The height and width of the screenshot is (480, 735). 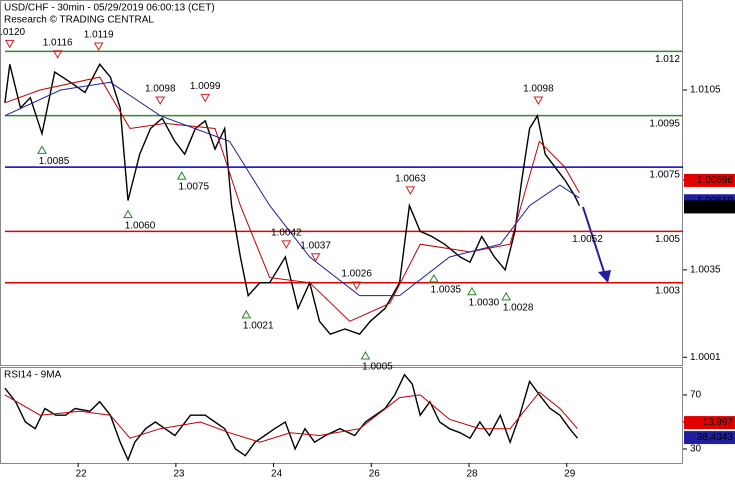 What do you see at coordinates (518, 308) in the screenshot?
I see `low-label: 1.0028` at bounding box center [518, 308].